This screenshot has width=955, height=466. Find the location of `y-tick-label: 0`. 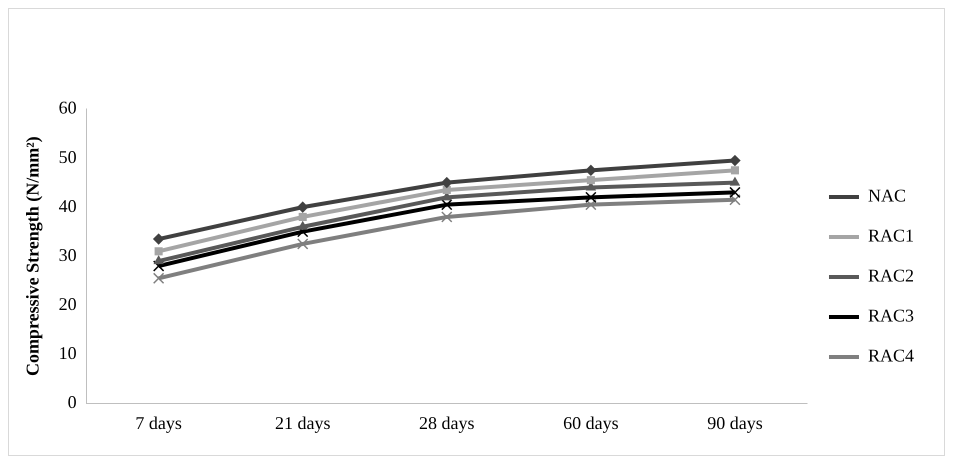

y-tick-label: 0 is located at coordinates (72, 402).